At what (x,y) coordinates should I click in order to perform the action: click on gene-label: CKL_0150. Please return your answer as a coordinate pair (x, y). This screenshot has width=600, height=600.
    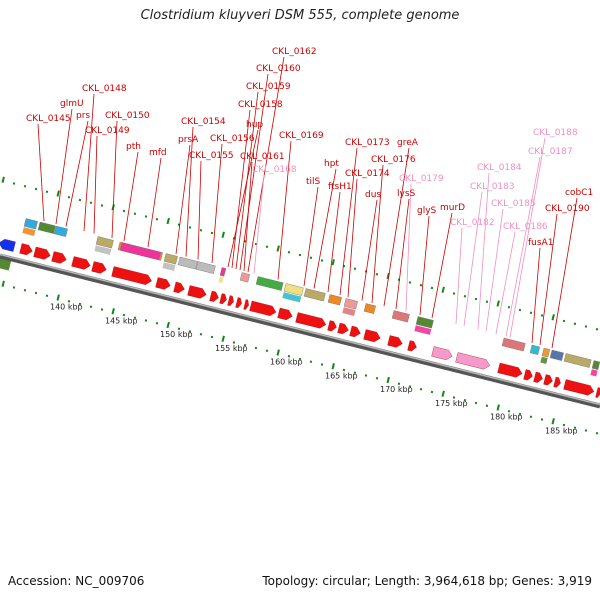
    Looking at the image, I should click on (127, 116).